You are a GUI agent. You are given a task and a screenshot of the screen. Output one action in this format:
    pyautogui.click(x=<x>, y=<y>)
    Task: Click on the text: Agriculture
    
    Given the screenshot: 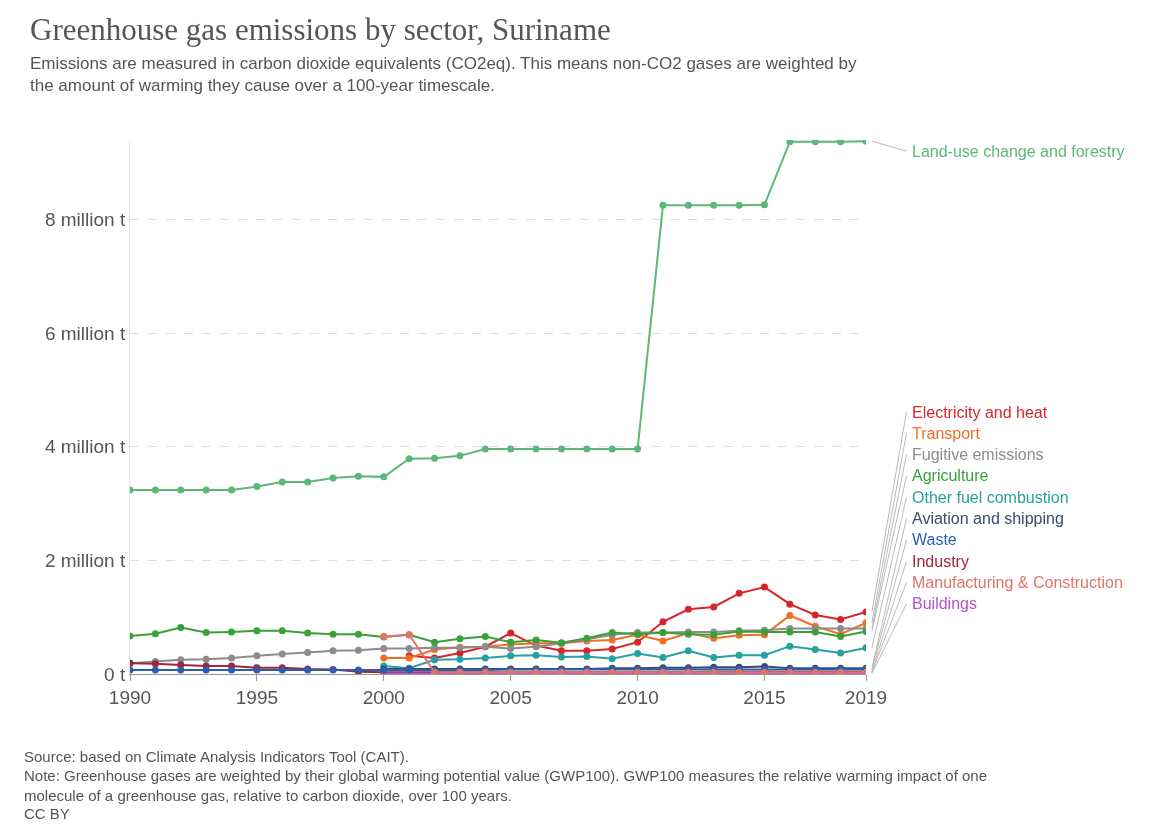 What is the action you would take?
    pyautogui.click(x=950, y=475)
    